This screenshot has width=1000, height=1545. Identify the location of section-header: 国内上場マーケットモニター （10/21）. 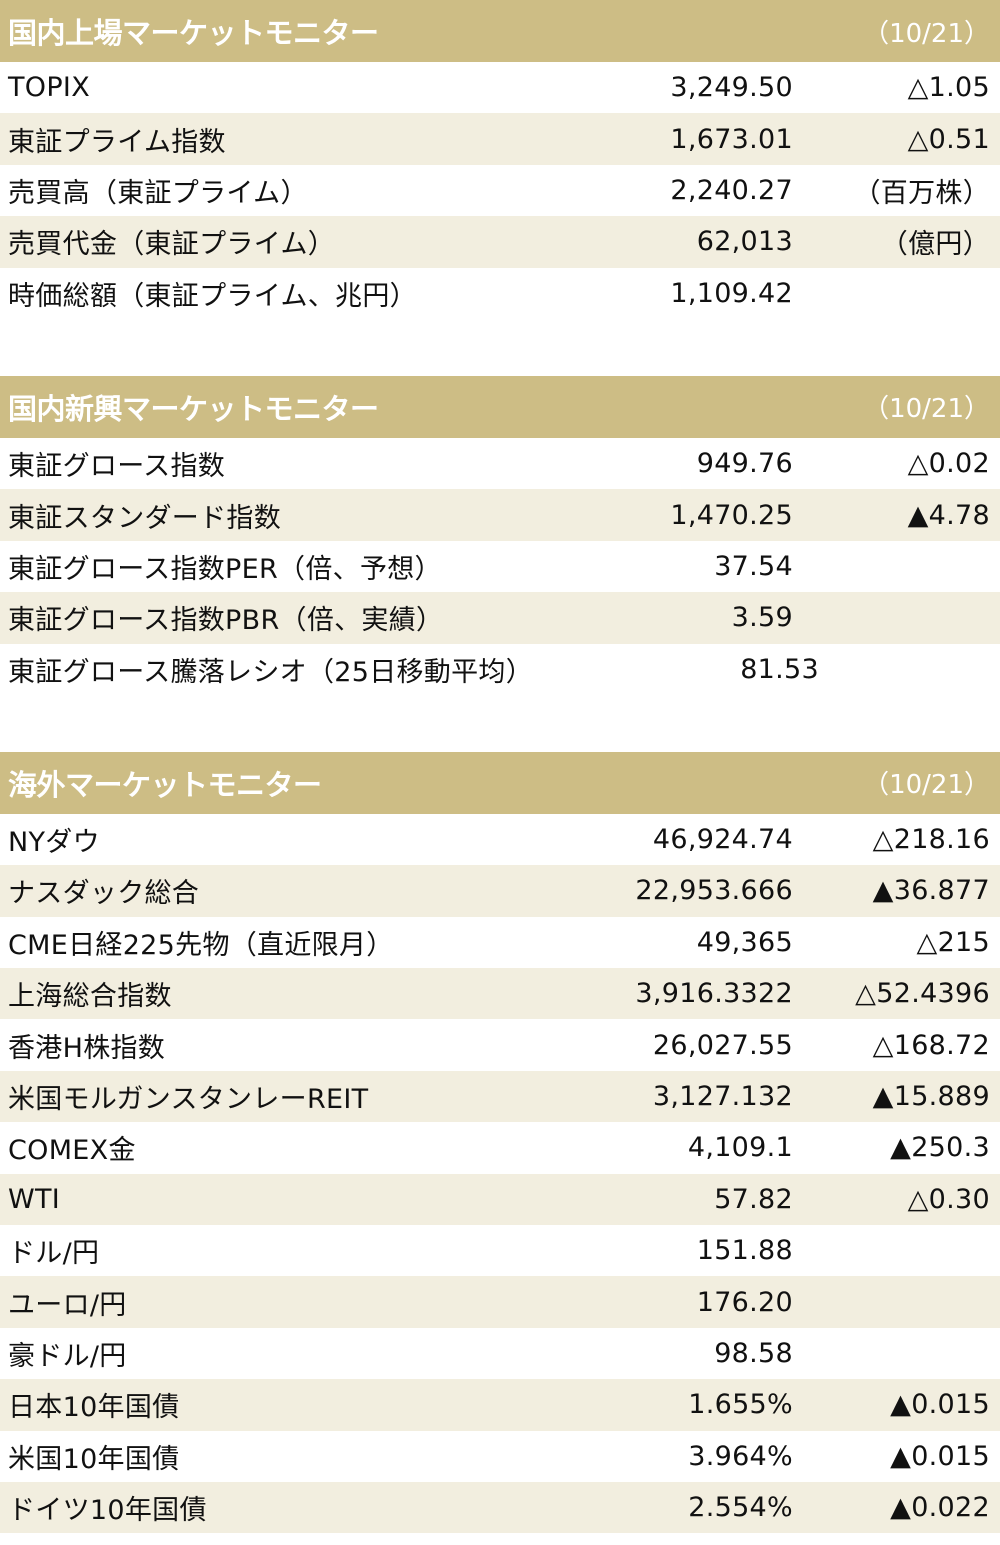
(500, 31).